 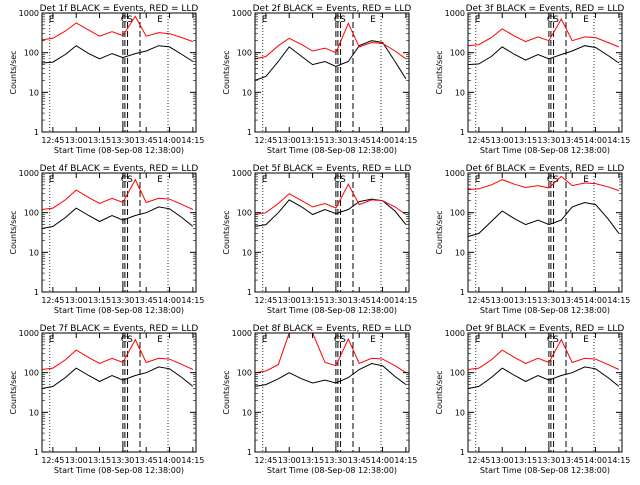 What do you see at coordinates (119, 169) in the screenshot?
I see `panel-title: Det 4f BLACK = Events, RED = LLD` at bounding box center [119, 169].